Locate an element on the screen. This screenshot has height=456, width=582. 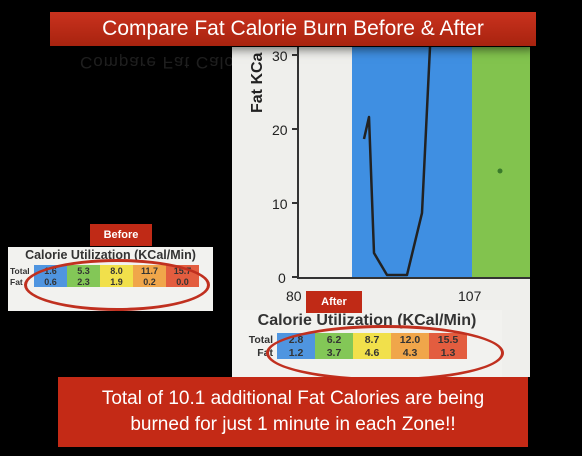
before-heading: Calorie Utilization (KCal/Min) is located at coordinates (110, 255).